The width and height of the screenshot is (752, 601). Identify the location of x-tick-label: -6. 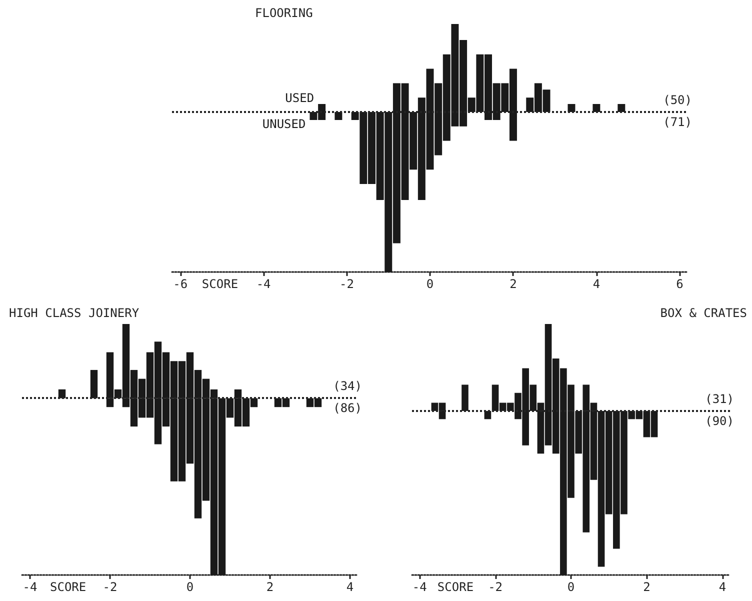
(180, 284).